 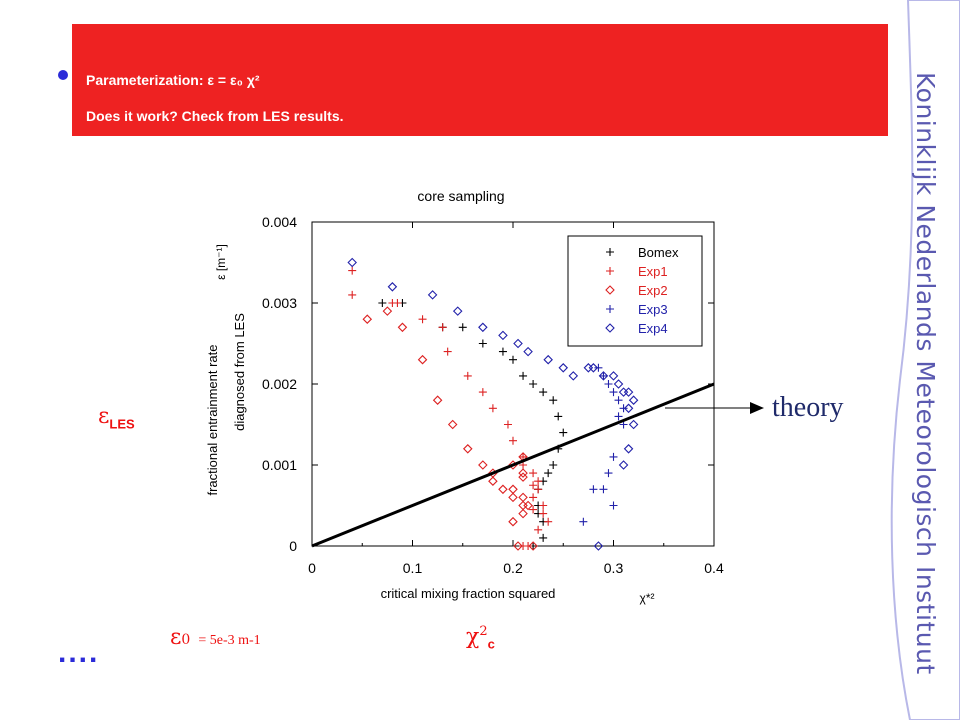 I want to click on y-tick-label: 0.002, so click(x=279, y=384).